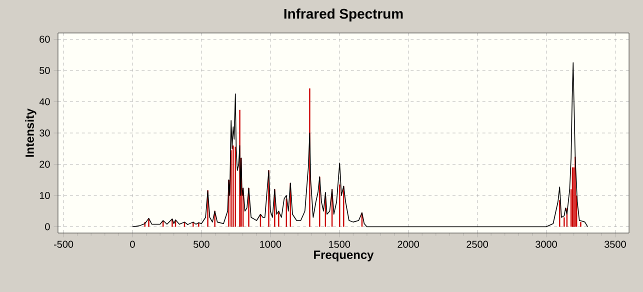 This screenshot has width=643, height=292. Describe the element at coordinates (45, 164) in the screenshot. I see `y-tick-label: 20` at that location.